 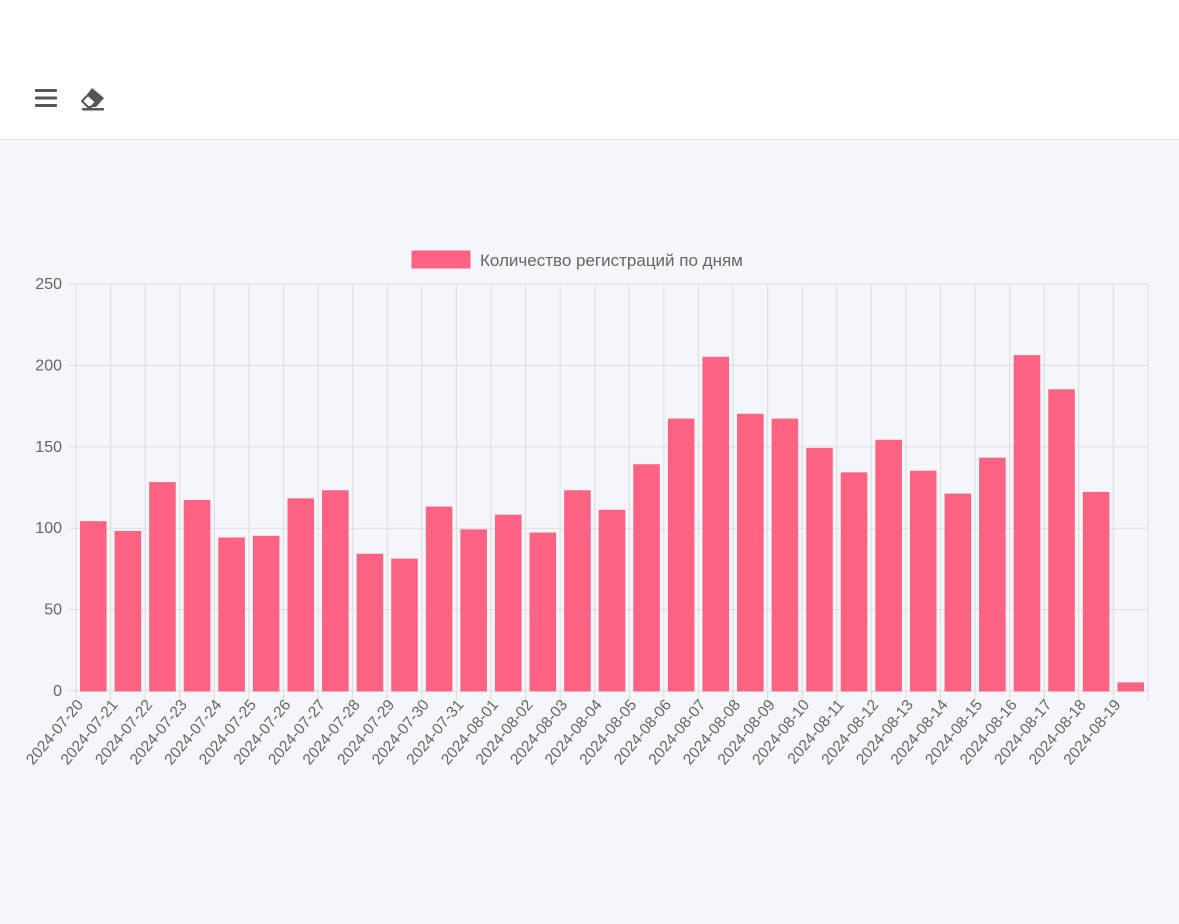 I want to click on y-tick-label: 200, so click(x=48, y=365).